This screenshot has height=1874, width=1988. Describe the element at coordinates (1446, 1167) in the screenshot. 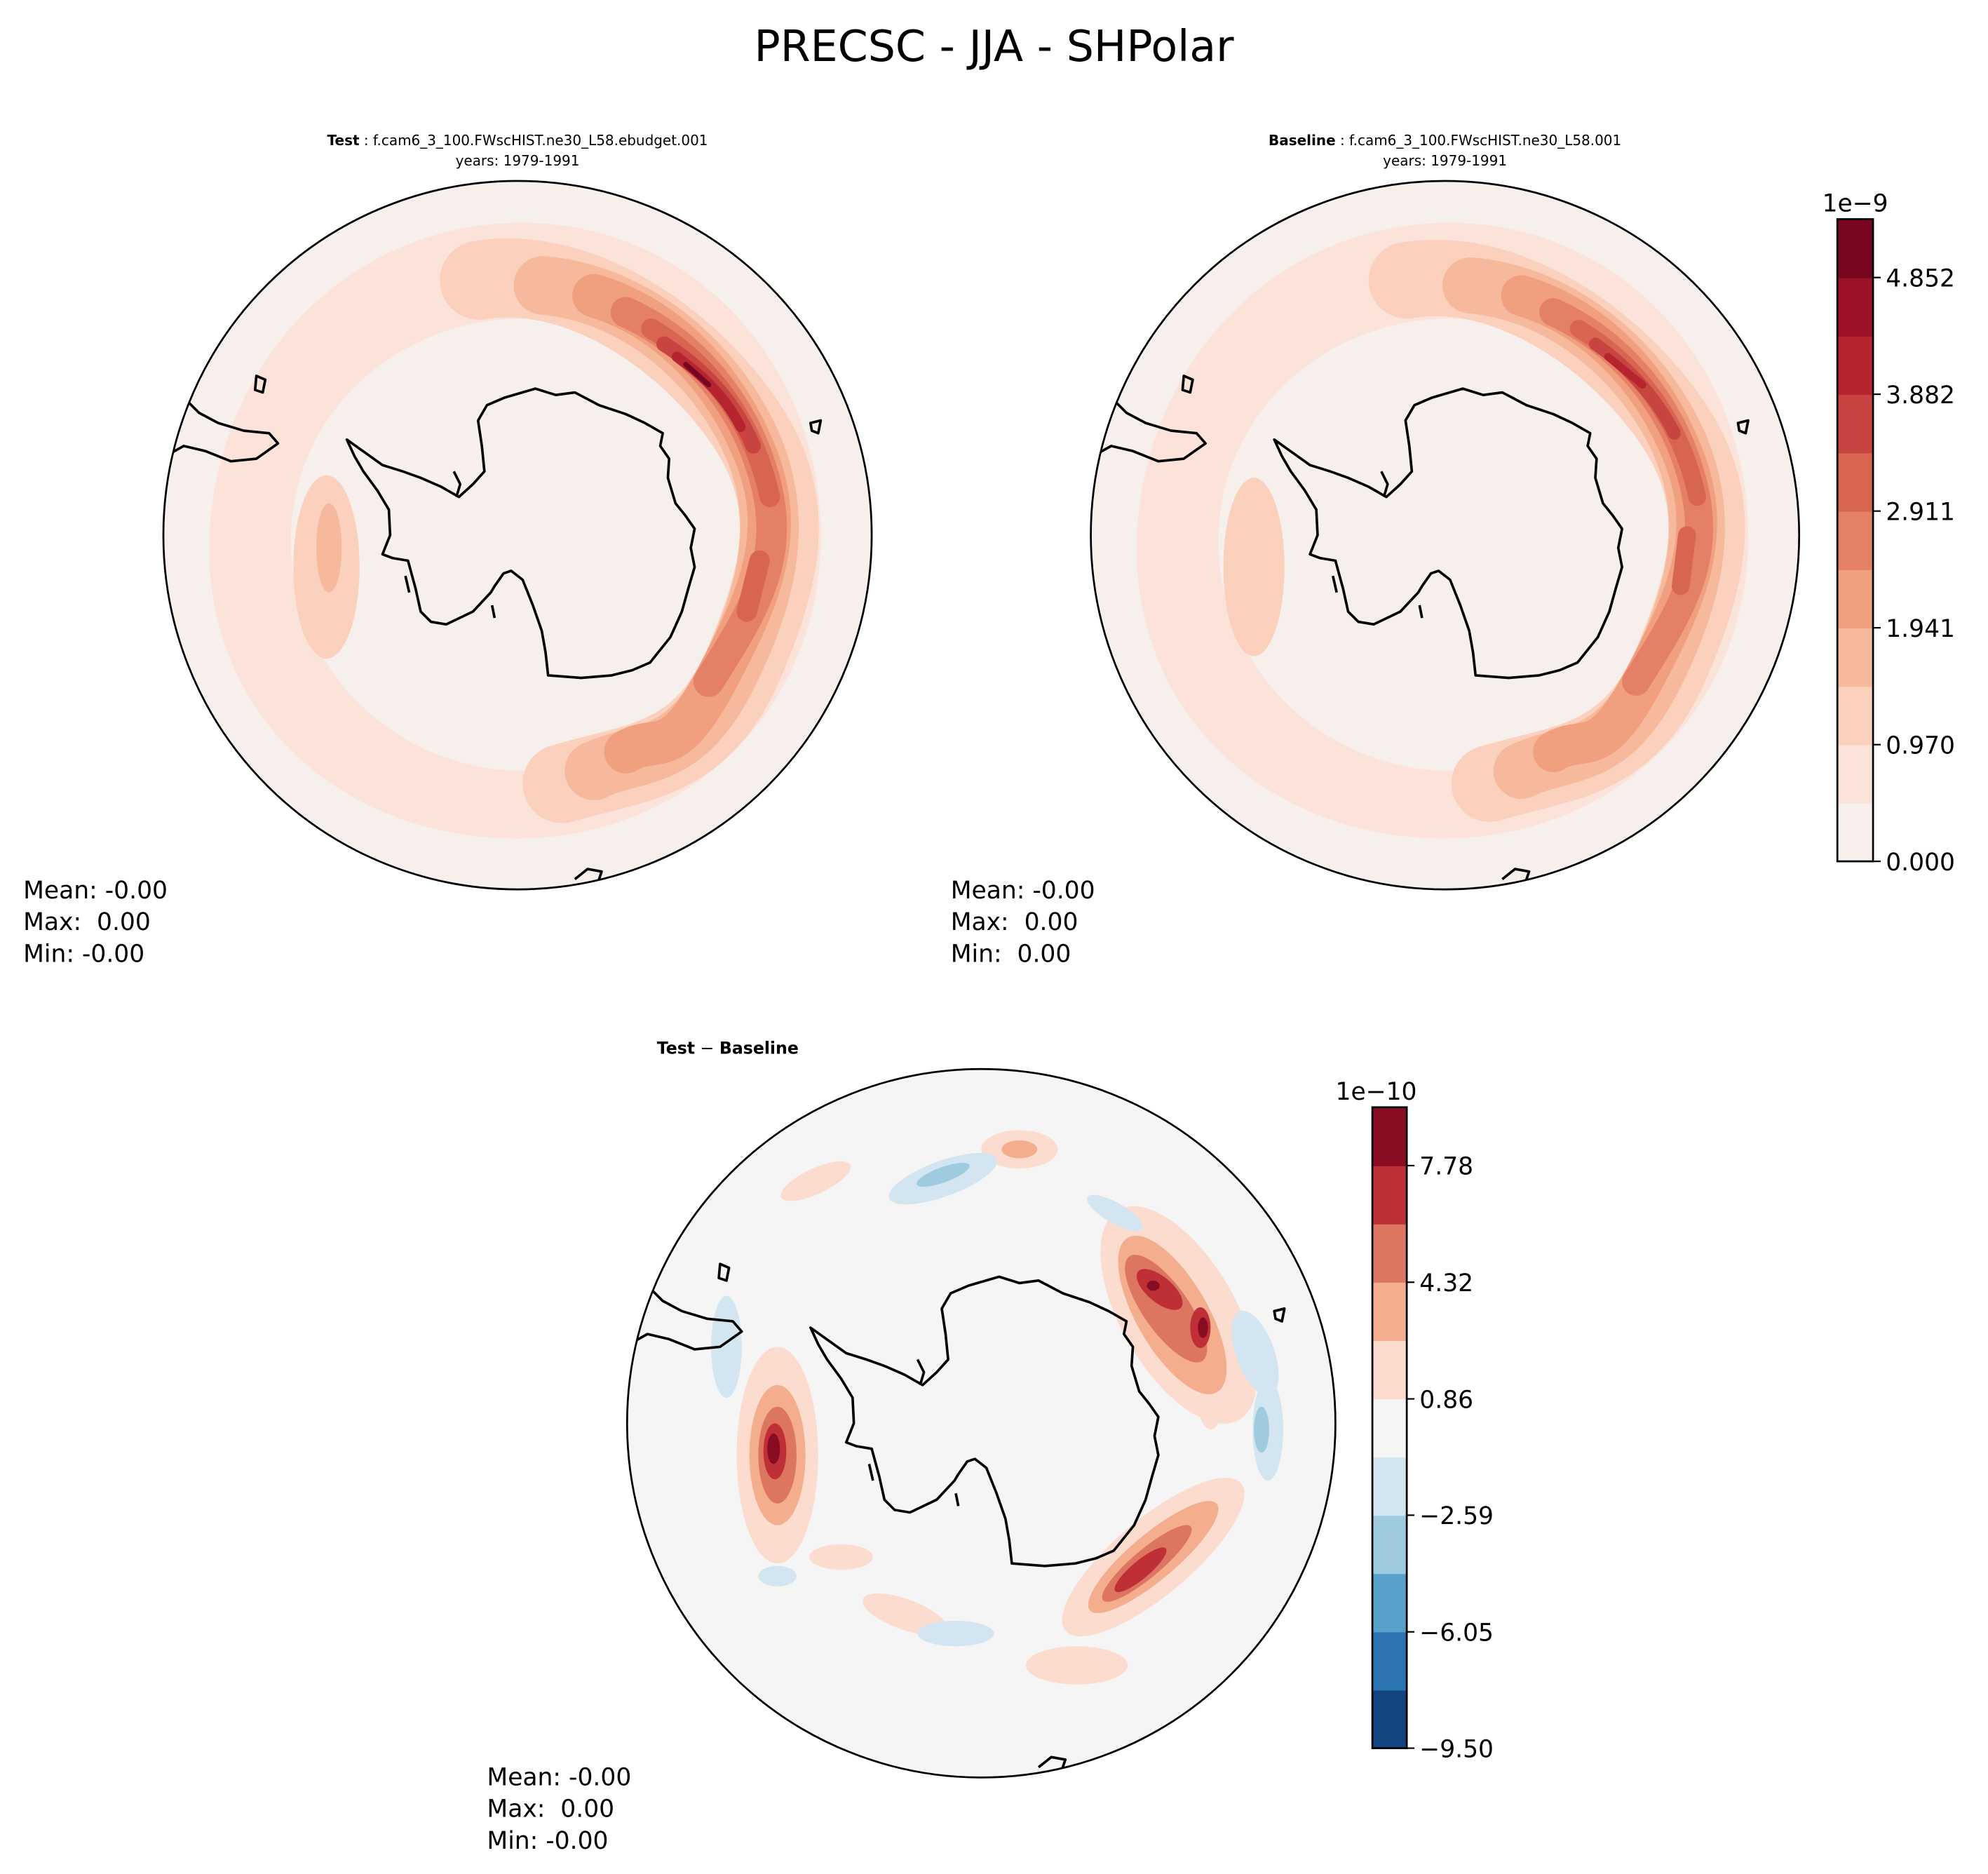

I see `colorbar-tick-label: 7.78` at that location.